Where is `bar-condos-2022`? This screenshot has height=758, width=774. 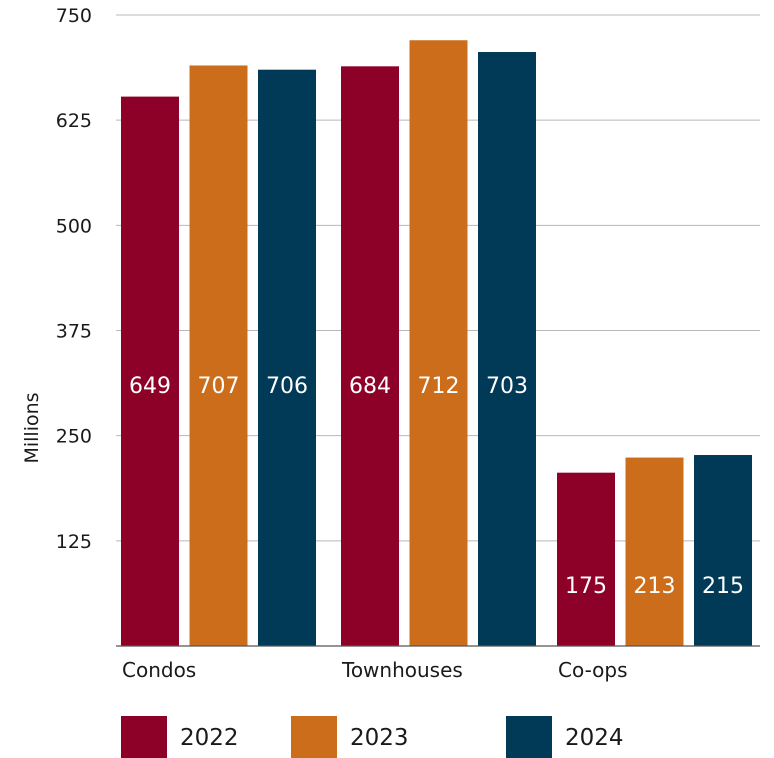 bar-condos-2022 is located at coordinates (150, 371).